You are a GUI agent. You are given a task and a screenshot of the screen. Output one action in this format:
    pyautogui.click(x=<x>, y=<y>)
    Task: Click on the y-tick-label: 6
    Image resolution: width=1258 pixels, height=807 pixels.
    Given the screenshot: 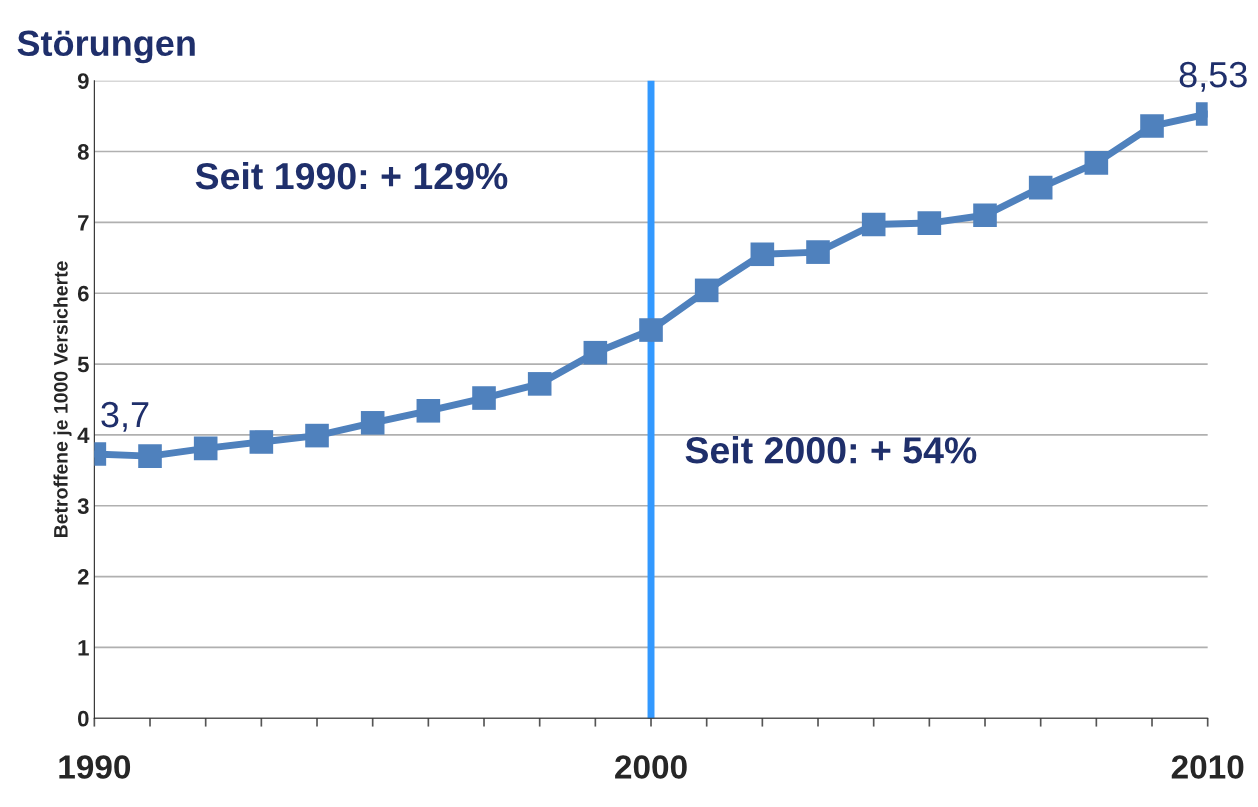 What is the action you would take?
    pyautogui.click(x=83, y=293)
    